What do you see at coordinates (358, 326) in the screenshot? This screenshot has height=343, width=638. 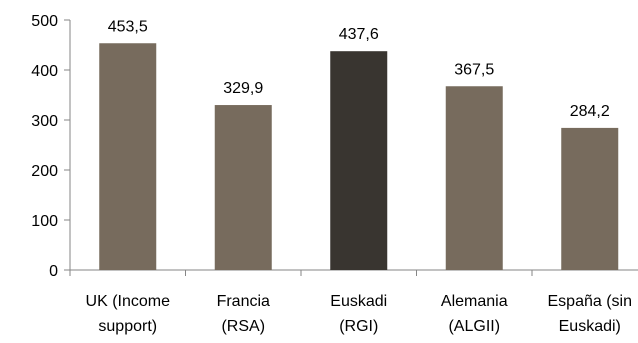 I see `category-label: (RGI)` at bounding box center [358, 326].